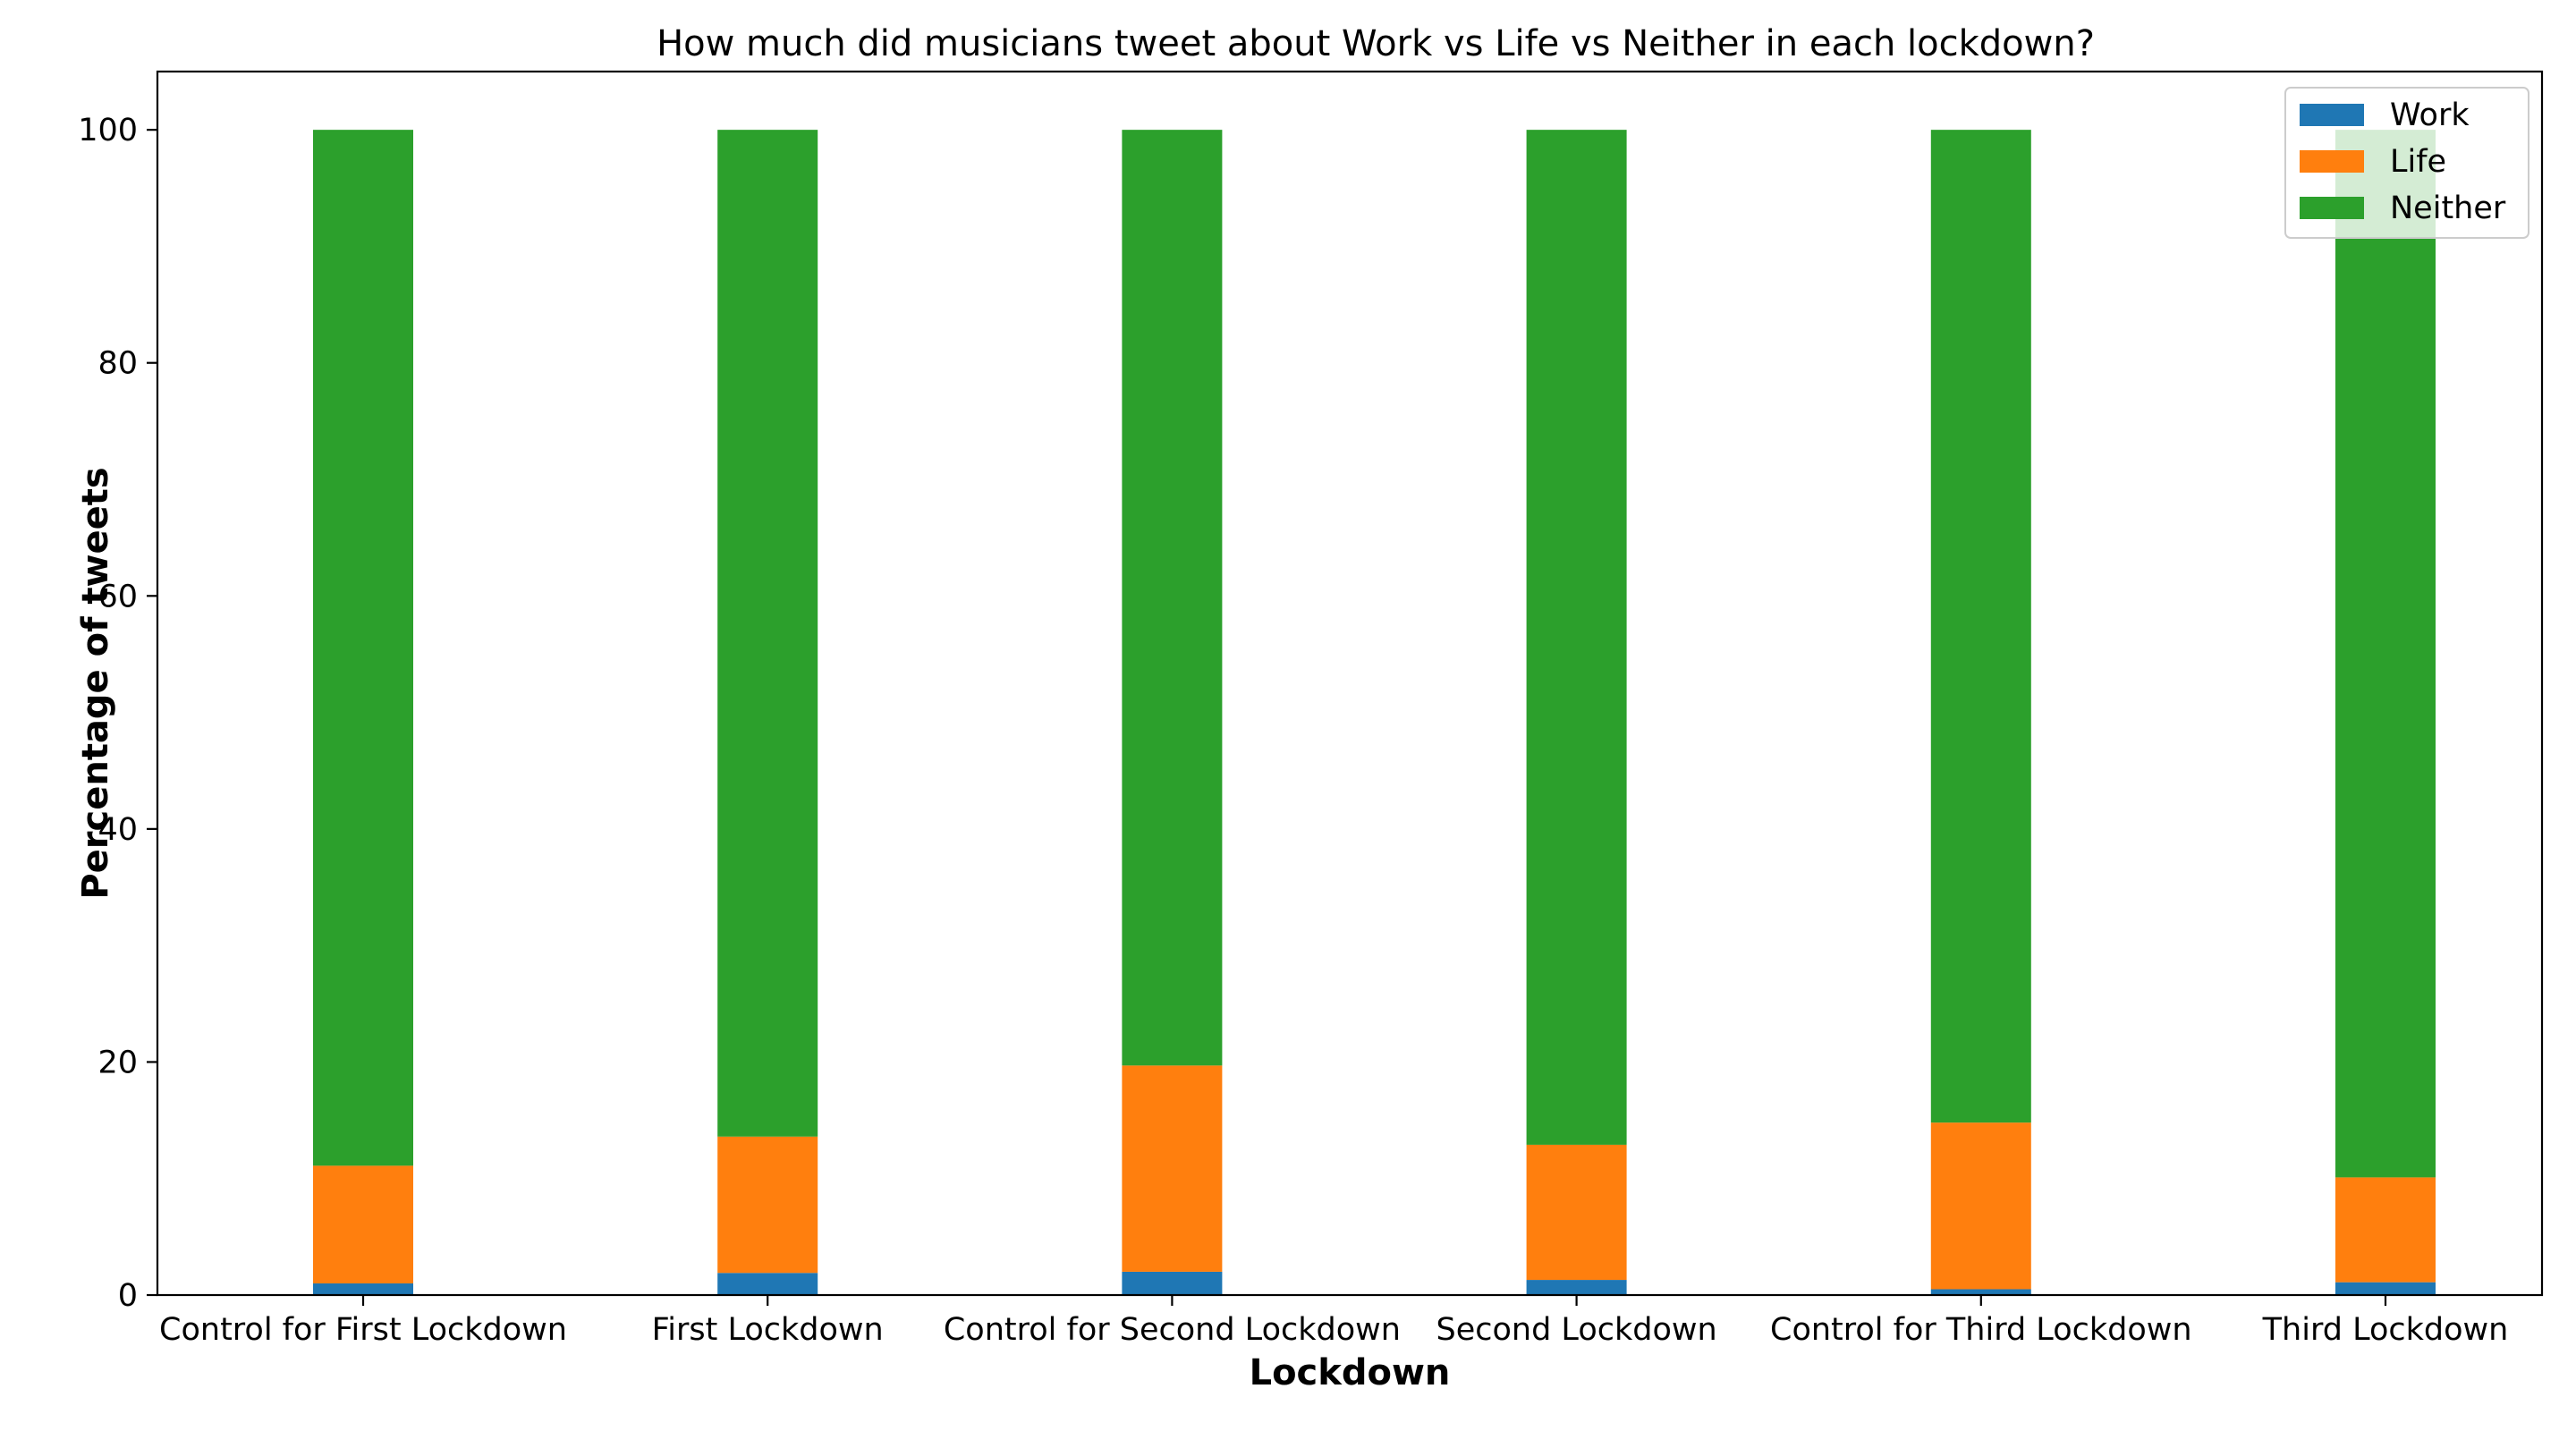 The image size is (2576, 1431). What do you see at coordinates (117, 596) in the screenshot?
I see `y-tick-label: 60` at bounding box center [117, 596].